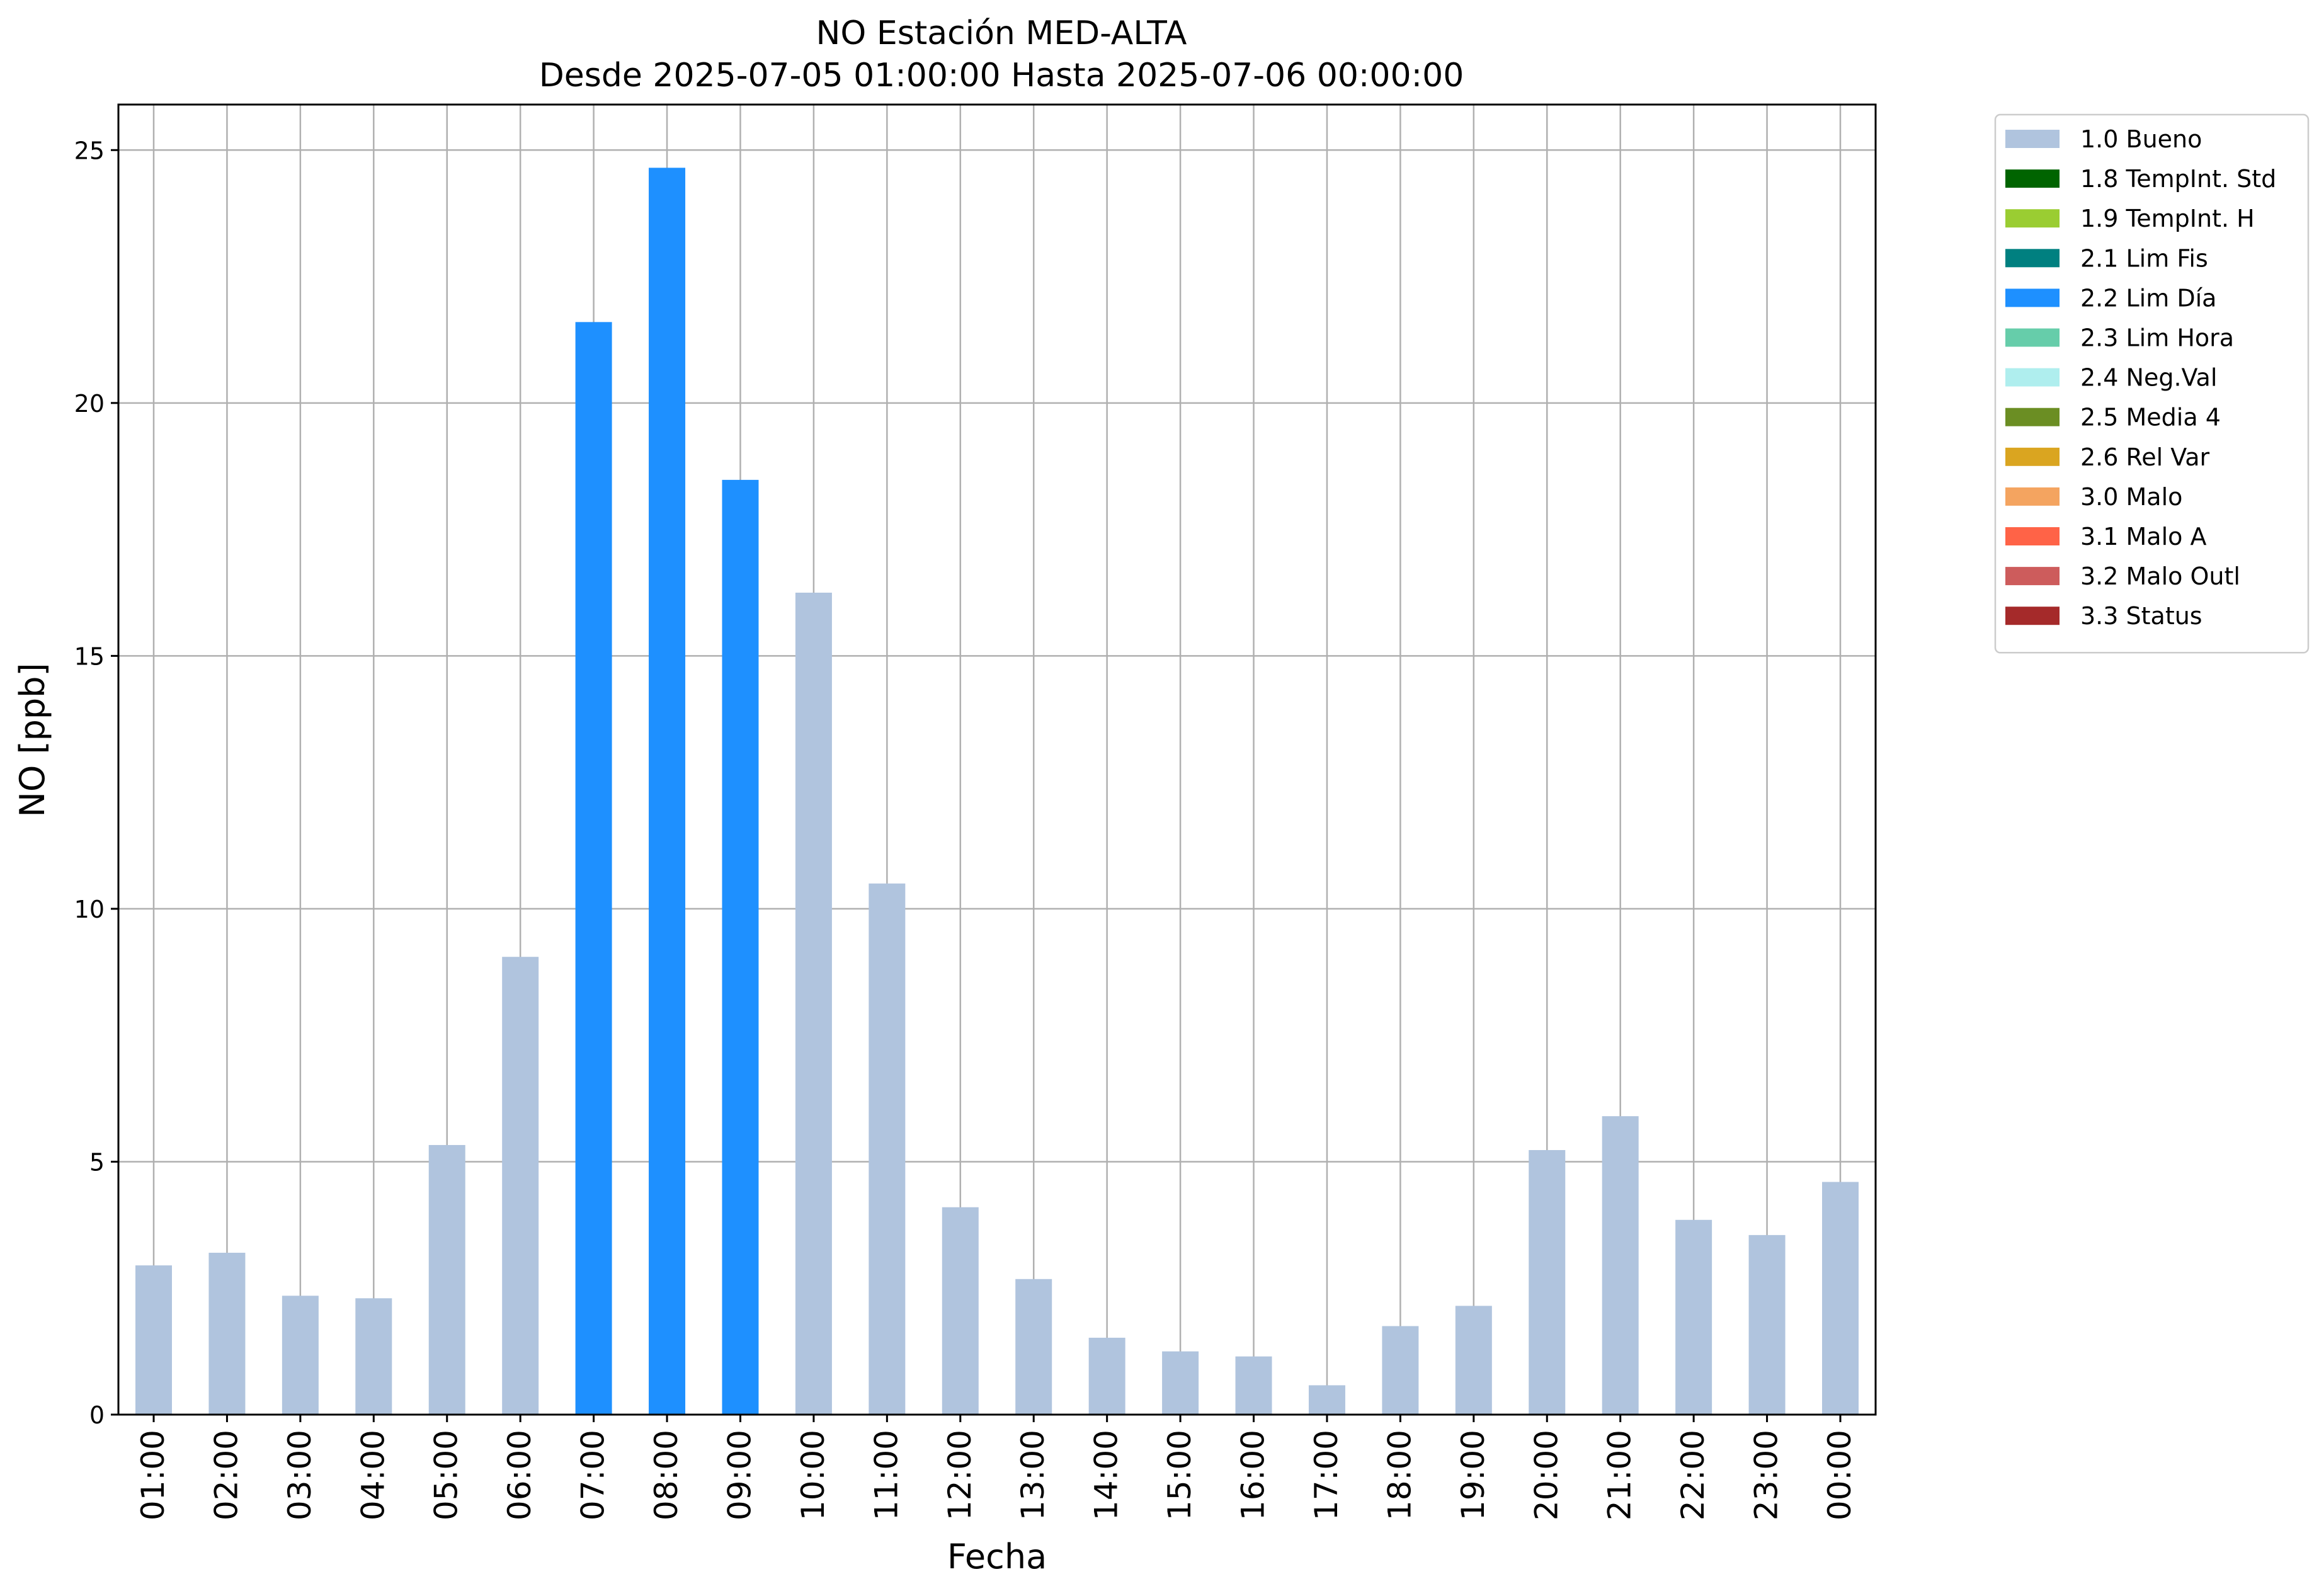 The width and height of the screenshot is (2319, 1596). What do you see at coordinates (1473, 1360) in the screenshot?
I see `bar-1900` at bounding box center [1473, 1360].